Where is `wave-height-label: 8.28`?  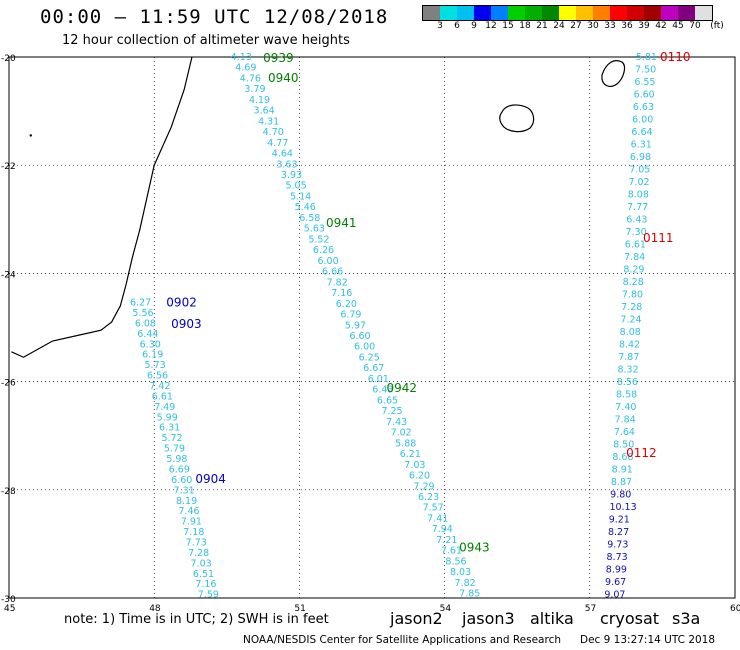
wave-height-label: 8.28 is located at coordinates (633, 282).